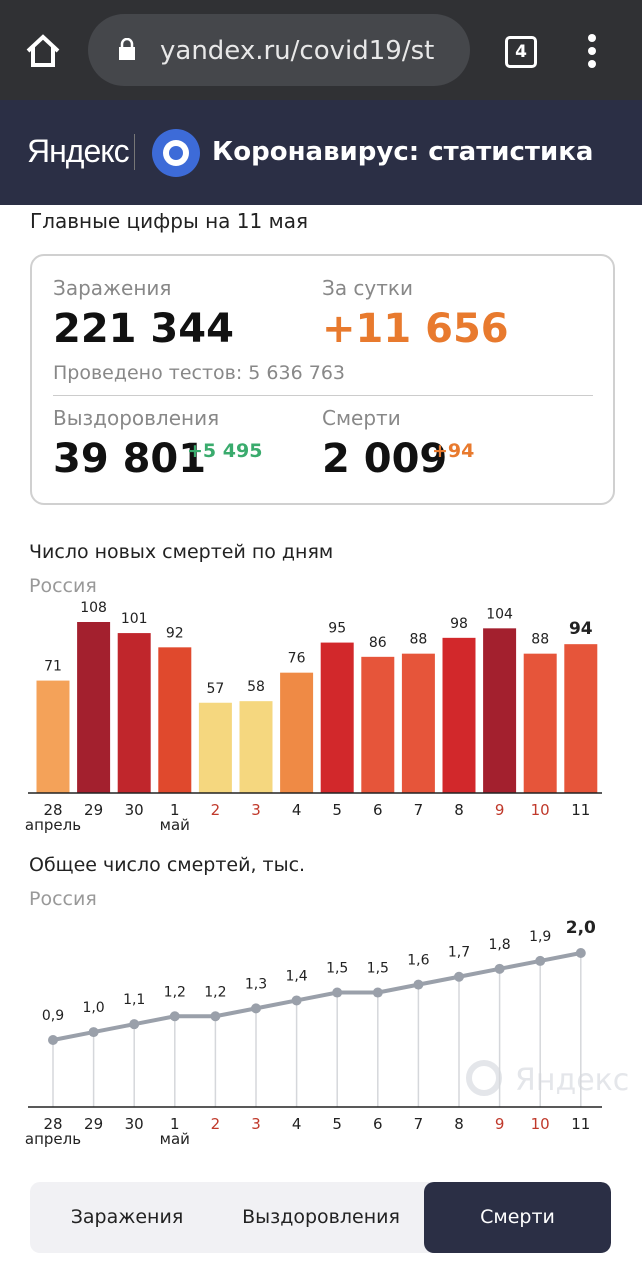  Describe the element at coordinates (93, 608) in the screenshot. I see `value-label: 108` at that location.